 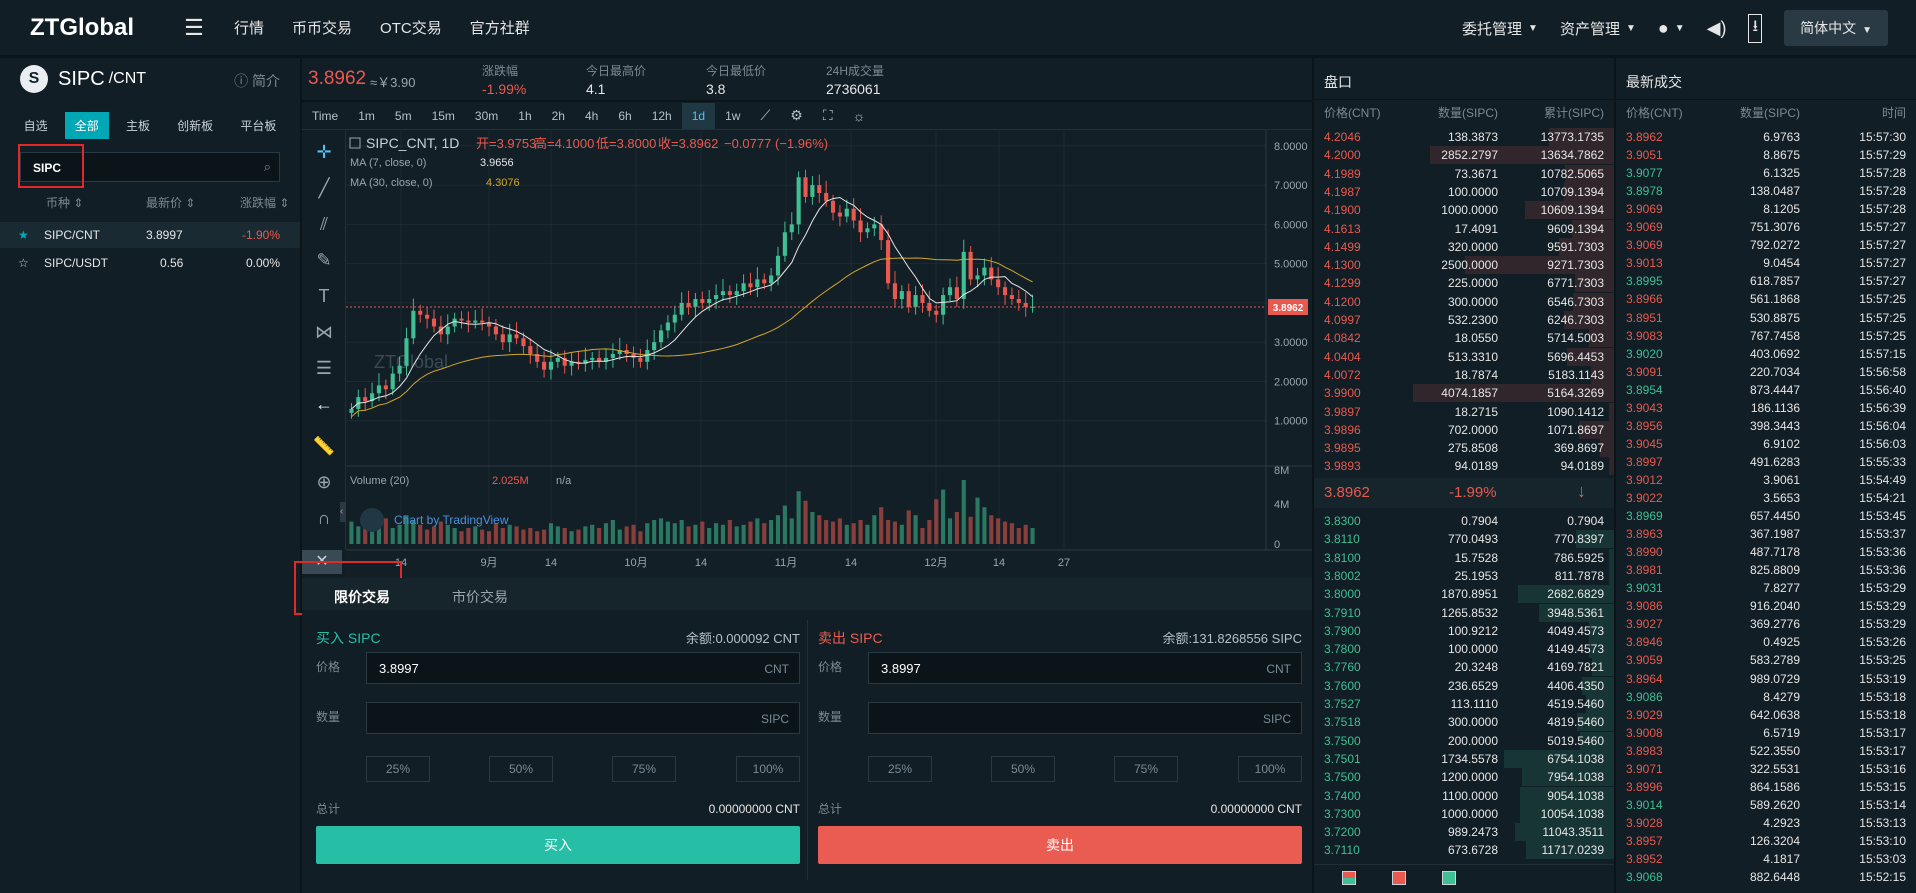 I want to click on buy-button: 买入, so click(x=558, y=845).